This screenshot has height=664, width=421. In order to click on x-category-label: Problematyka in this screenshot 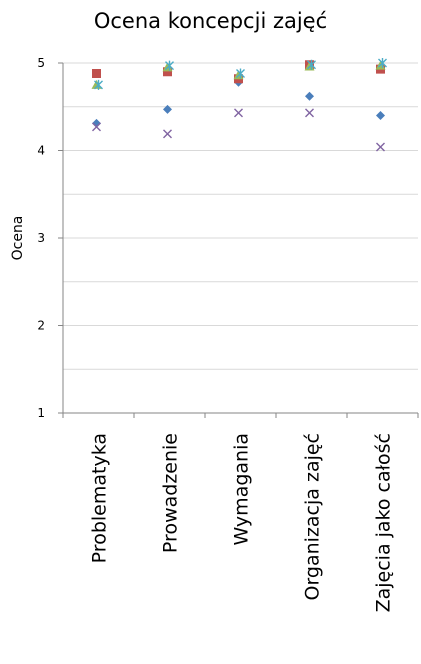, I will do `click(100, 498)`.